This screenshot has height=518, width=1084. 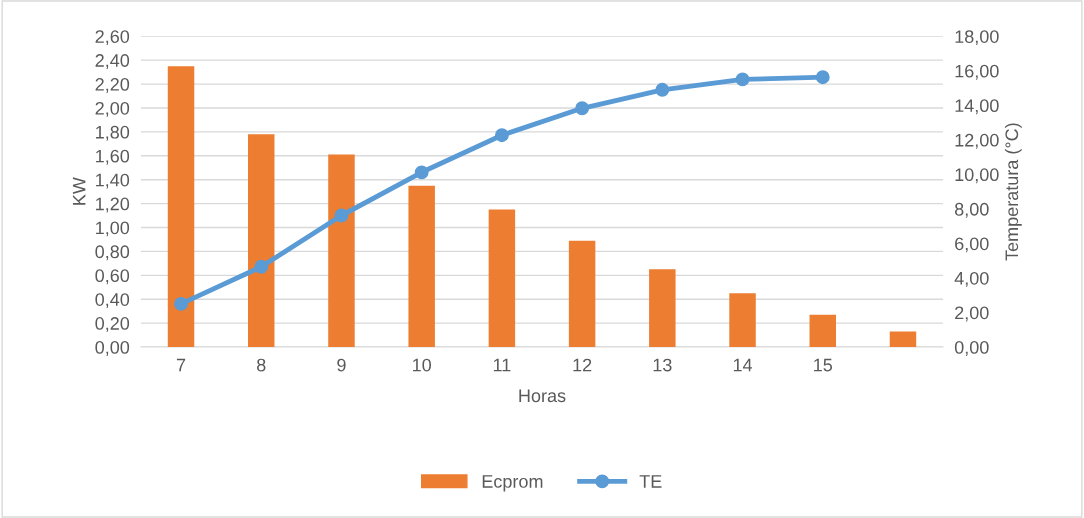 What do you see at coordinates (112, 38) in the screenshot?
I see `y-tick-label: 2,60` at bounding box center [112, 38].